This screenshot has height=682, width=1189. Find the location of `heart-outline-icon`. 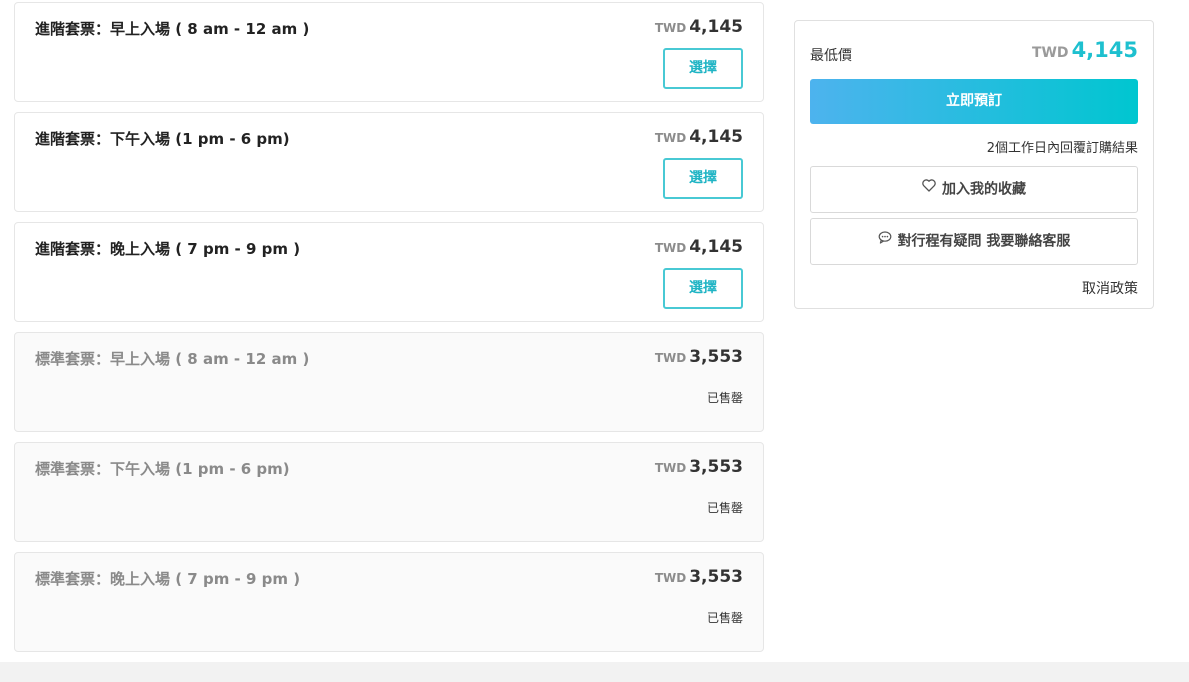

heart-outline-icon is located at coordinates (929, 188).